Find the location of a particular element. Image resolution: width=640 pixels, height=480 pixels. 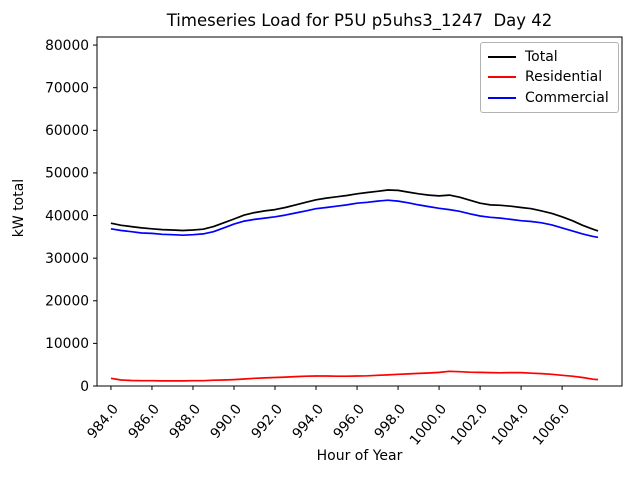

legend-line-sample-commercial is located at coordinates (502, 97).